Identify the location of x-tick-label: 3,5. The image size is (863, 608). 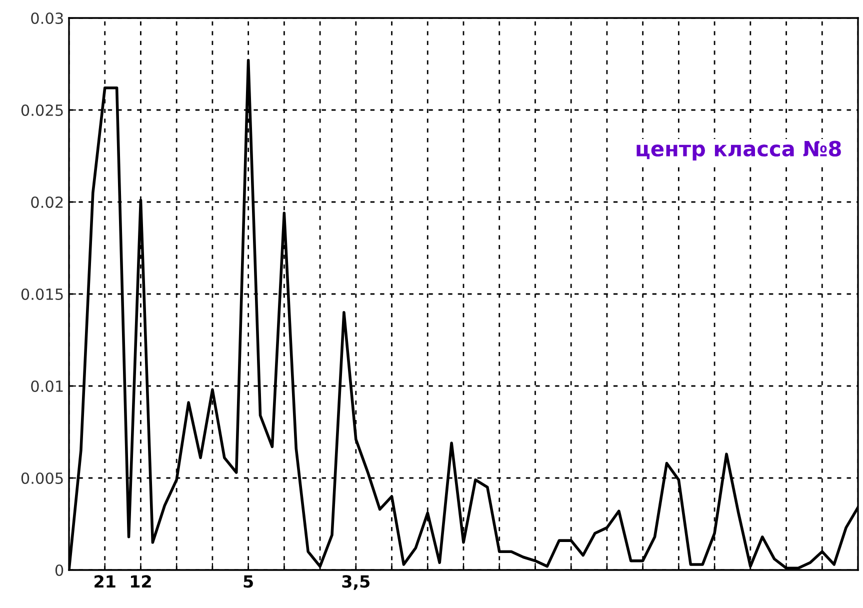
(356, 582).